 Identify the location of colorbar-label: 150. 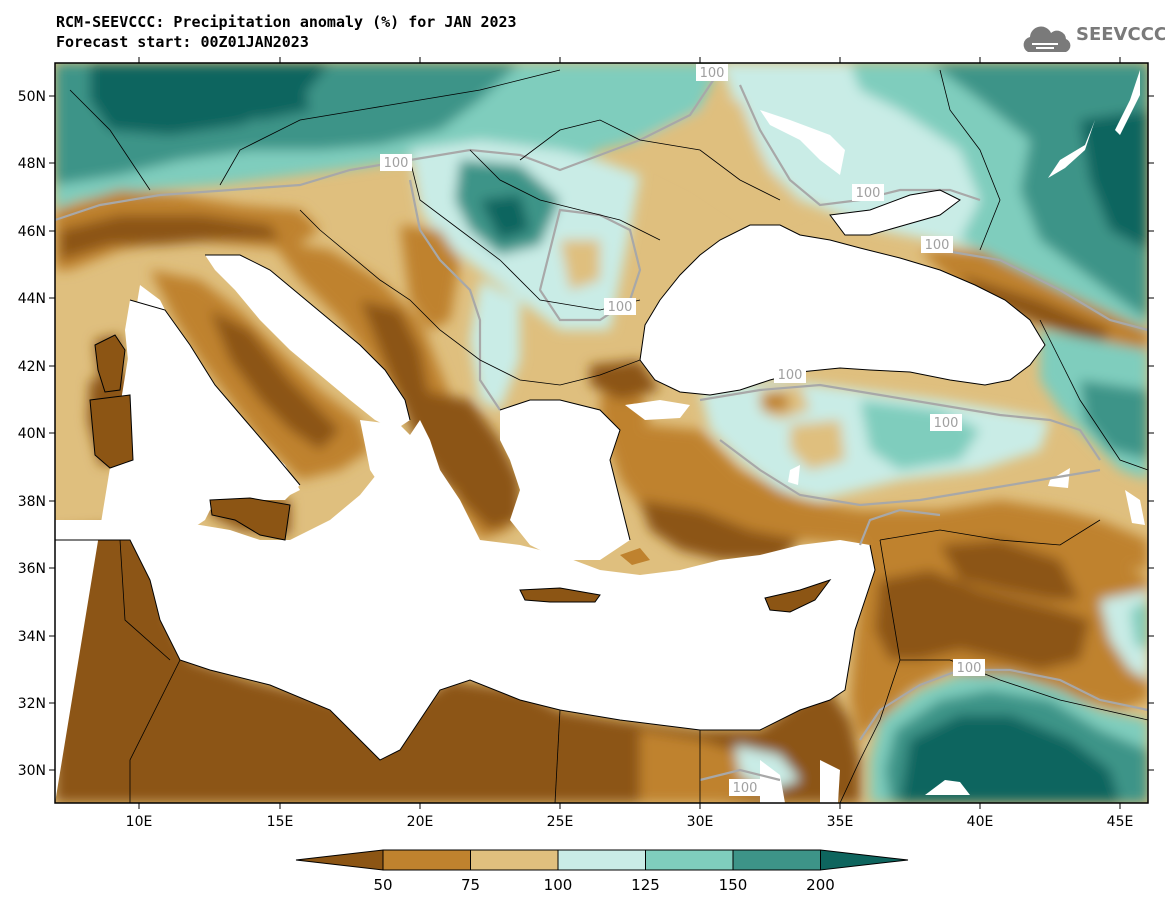
(733, 885).